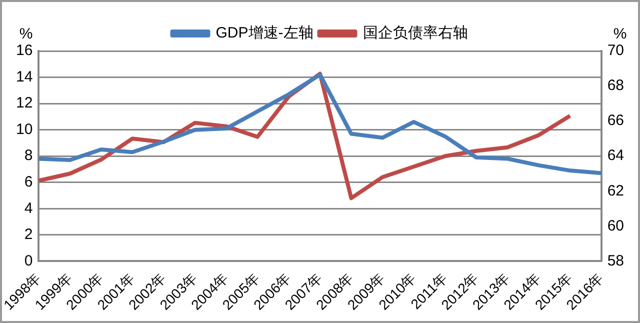 The height and width of the screenshot is (323, 640). I want to click on y2-tick-label: 70, so click(615, 51).